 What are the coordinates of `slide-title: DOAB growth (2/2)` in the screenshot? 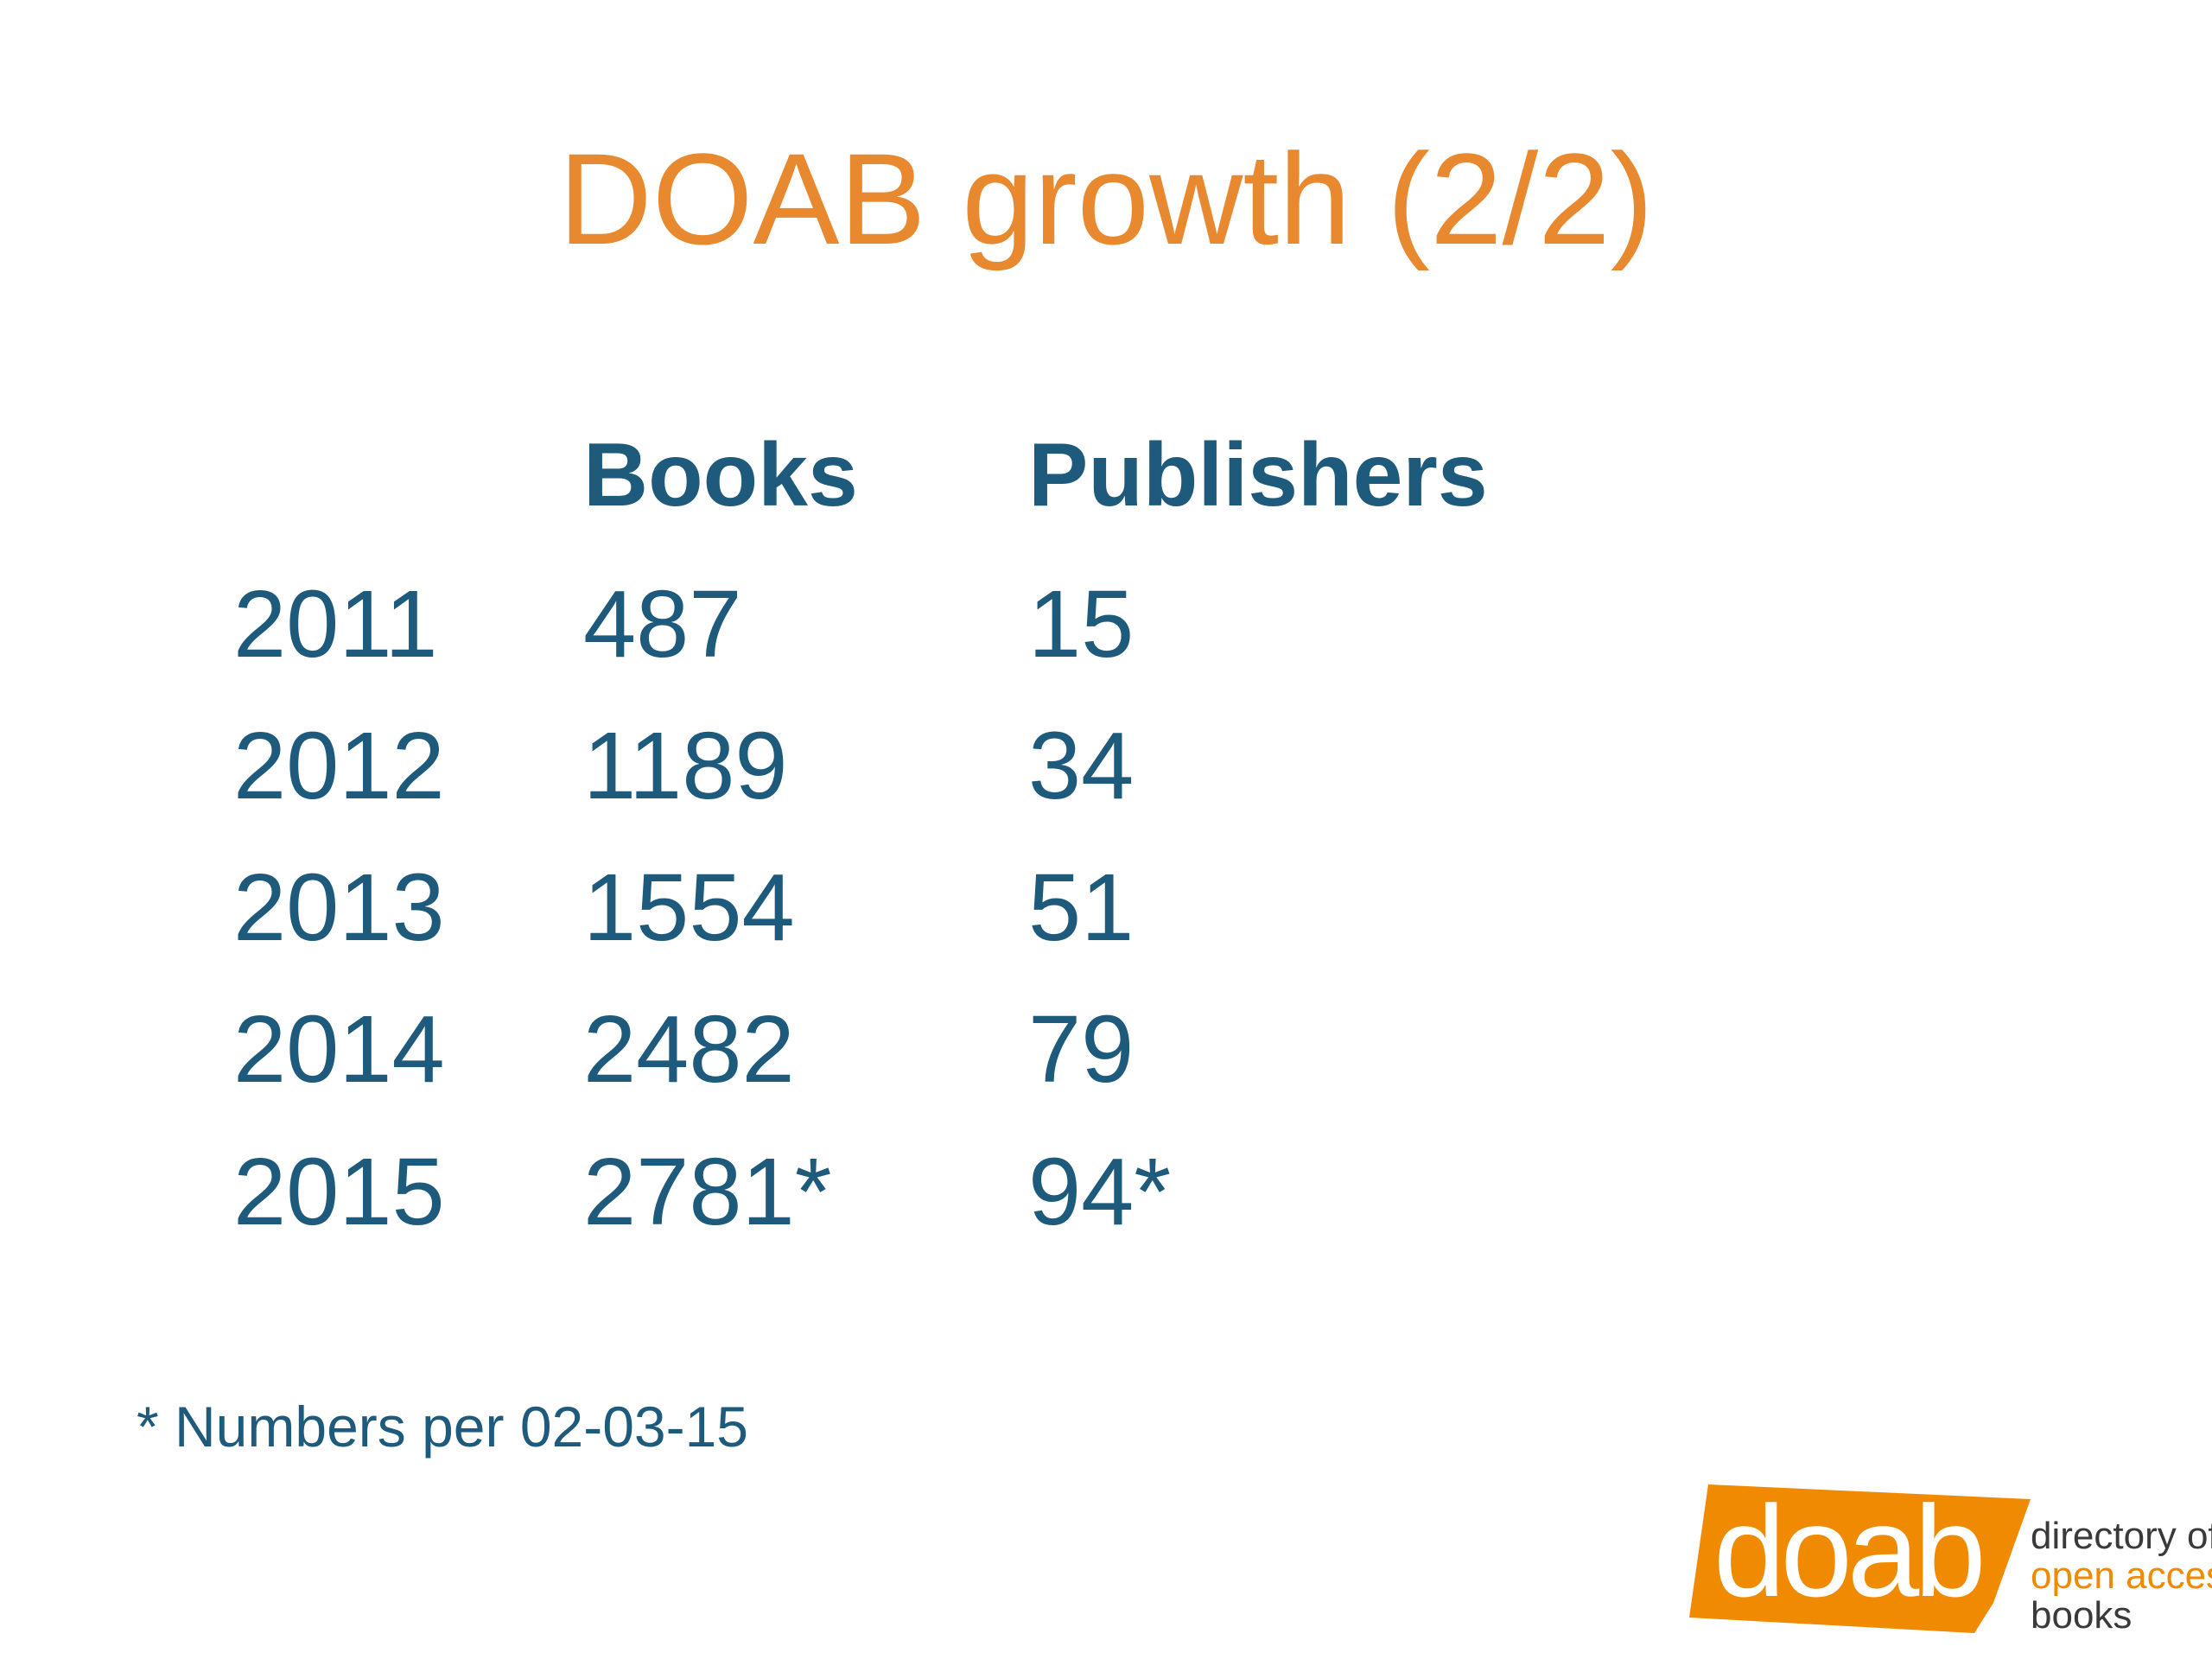 It's located at (1106, 198).